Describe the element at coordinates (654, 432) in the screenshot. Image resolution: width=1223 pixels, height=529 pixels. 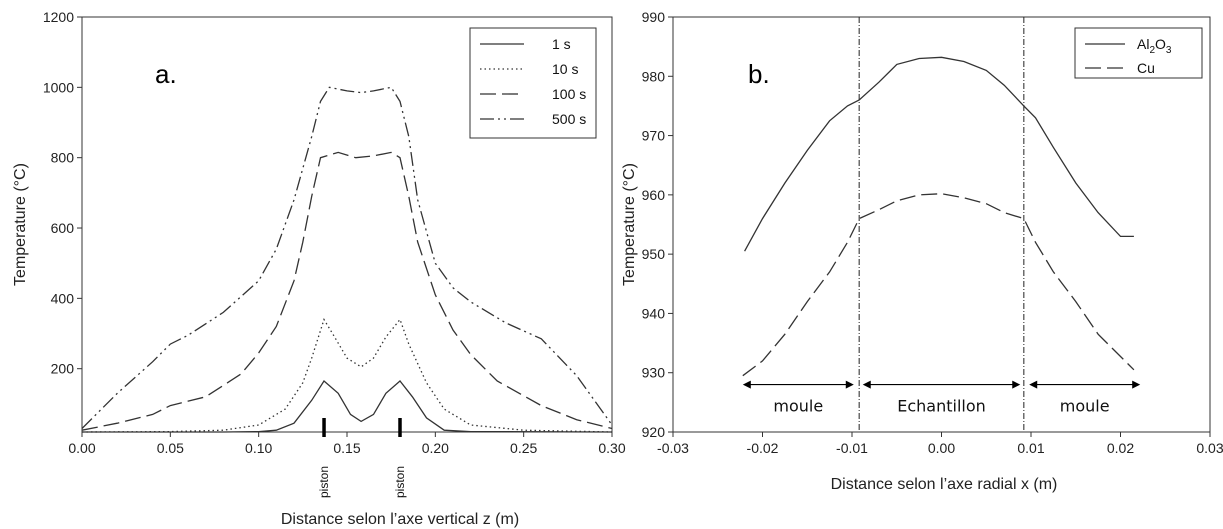
I see `y-tick-label: 920` at that location.